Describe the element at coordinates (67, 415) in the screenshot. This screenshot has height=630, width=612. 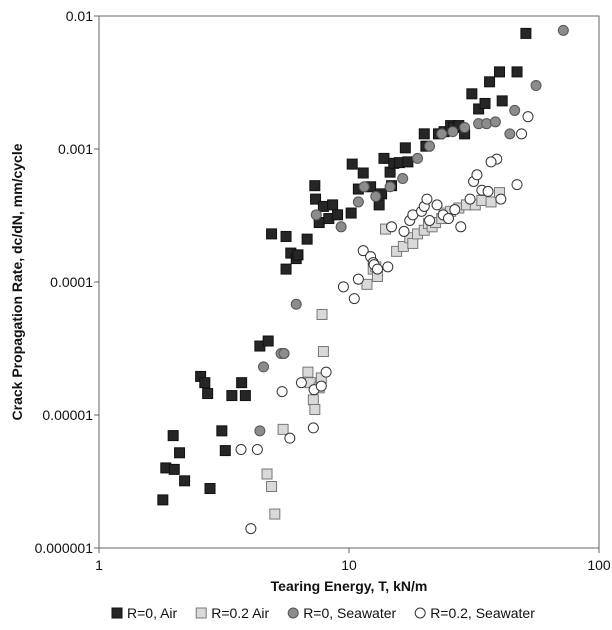
I see `y-tick-label: 0.00001` at that location.